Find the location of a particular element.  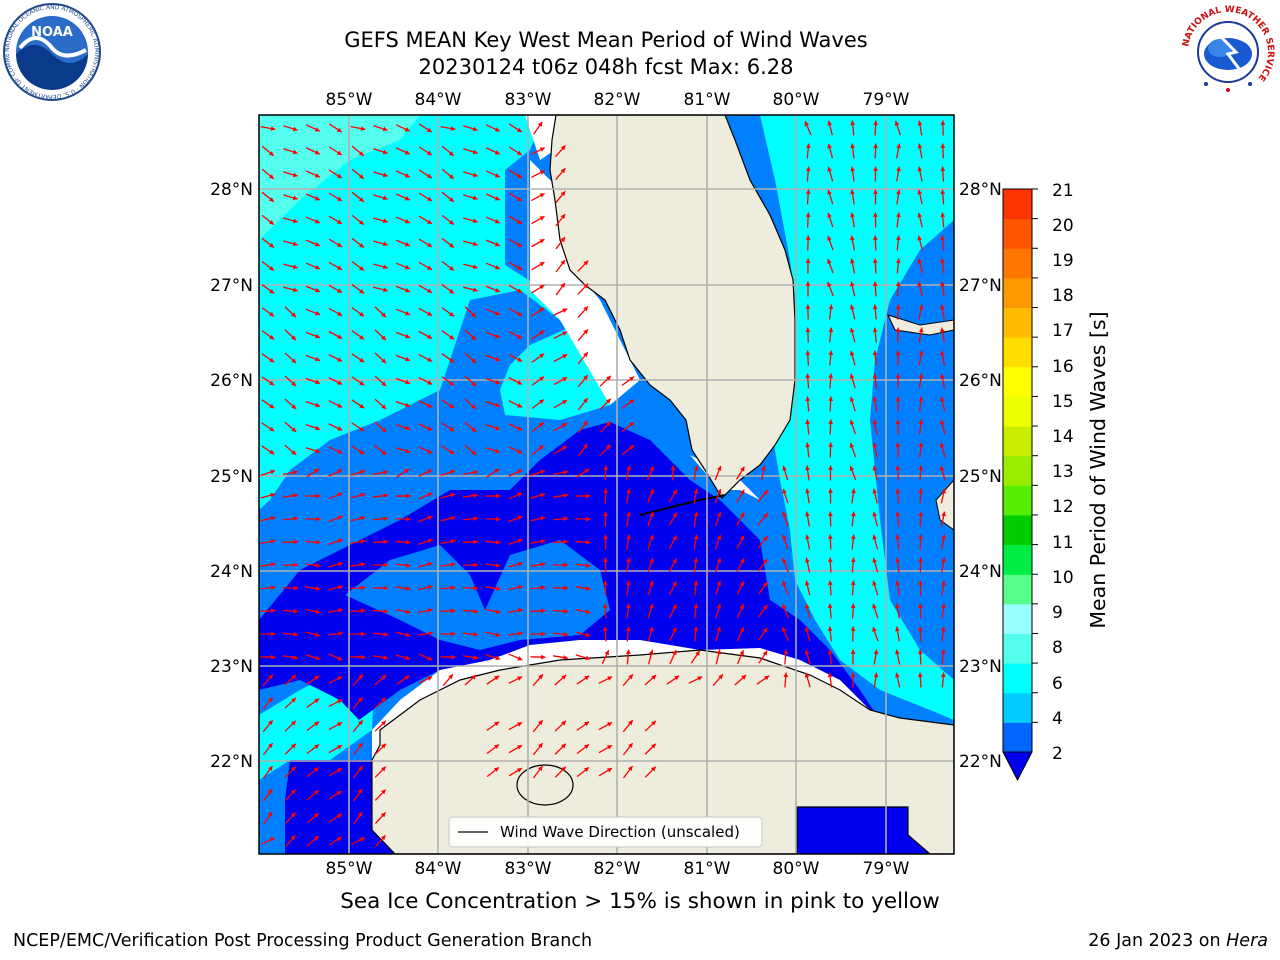

lon-label-top: 80°W is located at coordinates (796, 100).